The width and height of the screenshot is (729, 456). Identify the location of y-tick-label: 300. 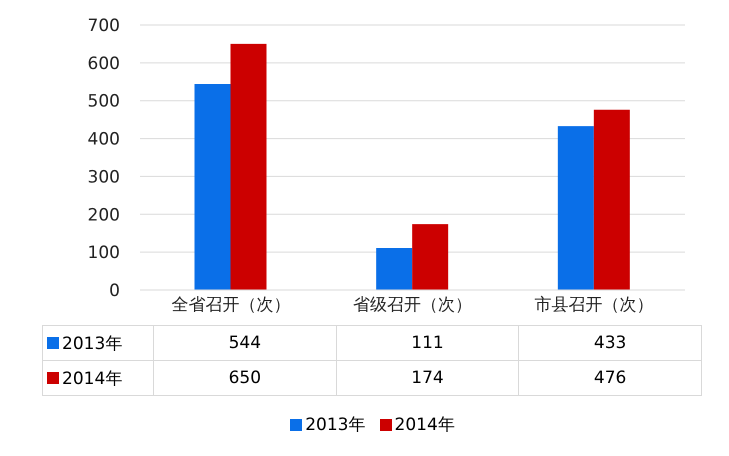
(104, 177).